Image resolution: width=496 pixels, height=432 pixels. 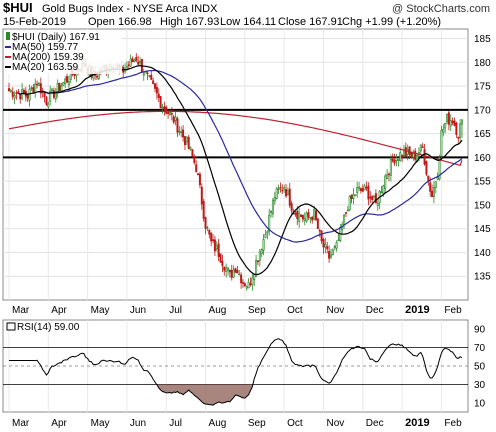 I want to click on rsi-x-ticks: Mar Apr May Jun Jul Aug Sep Oct Nov Dec 2019 Feb, so click(x=237, y=423).